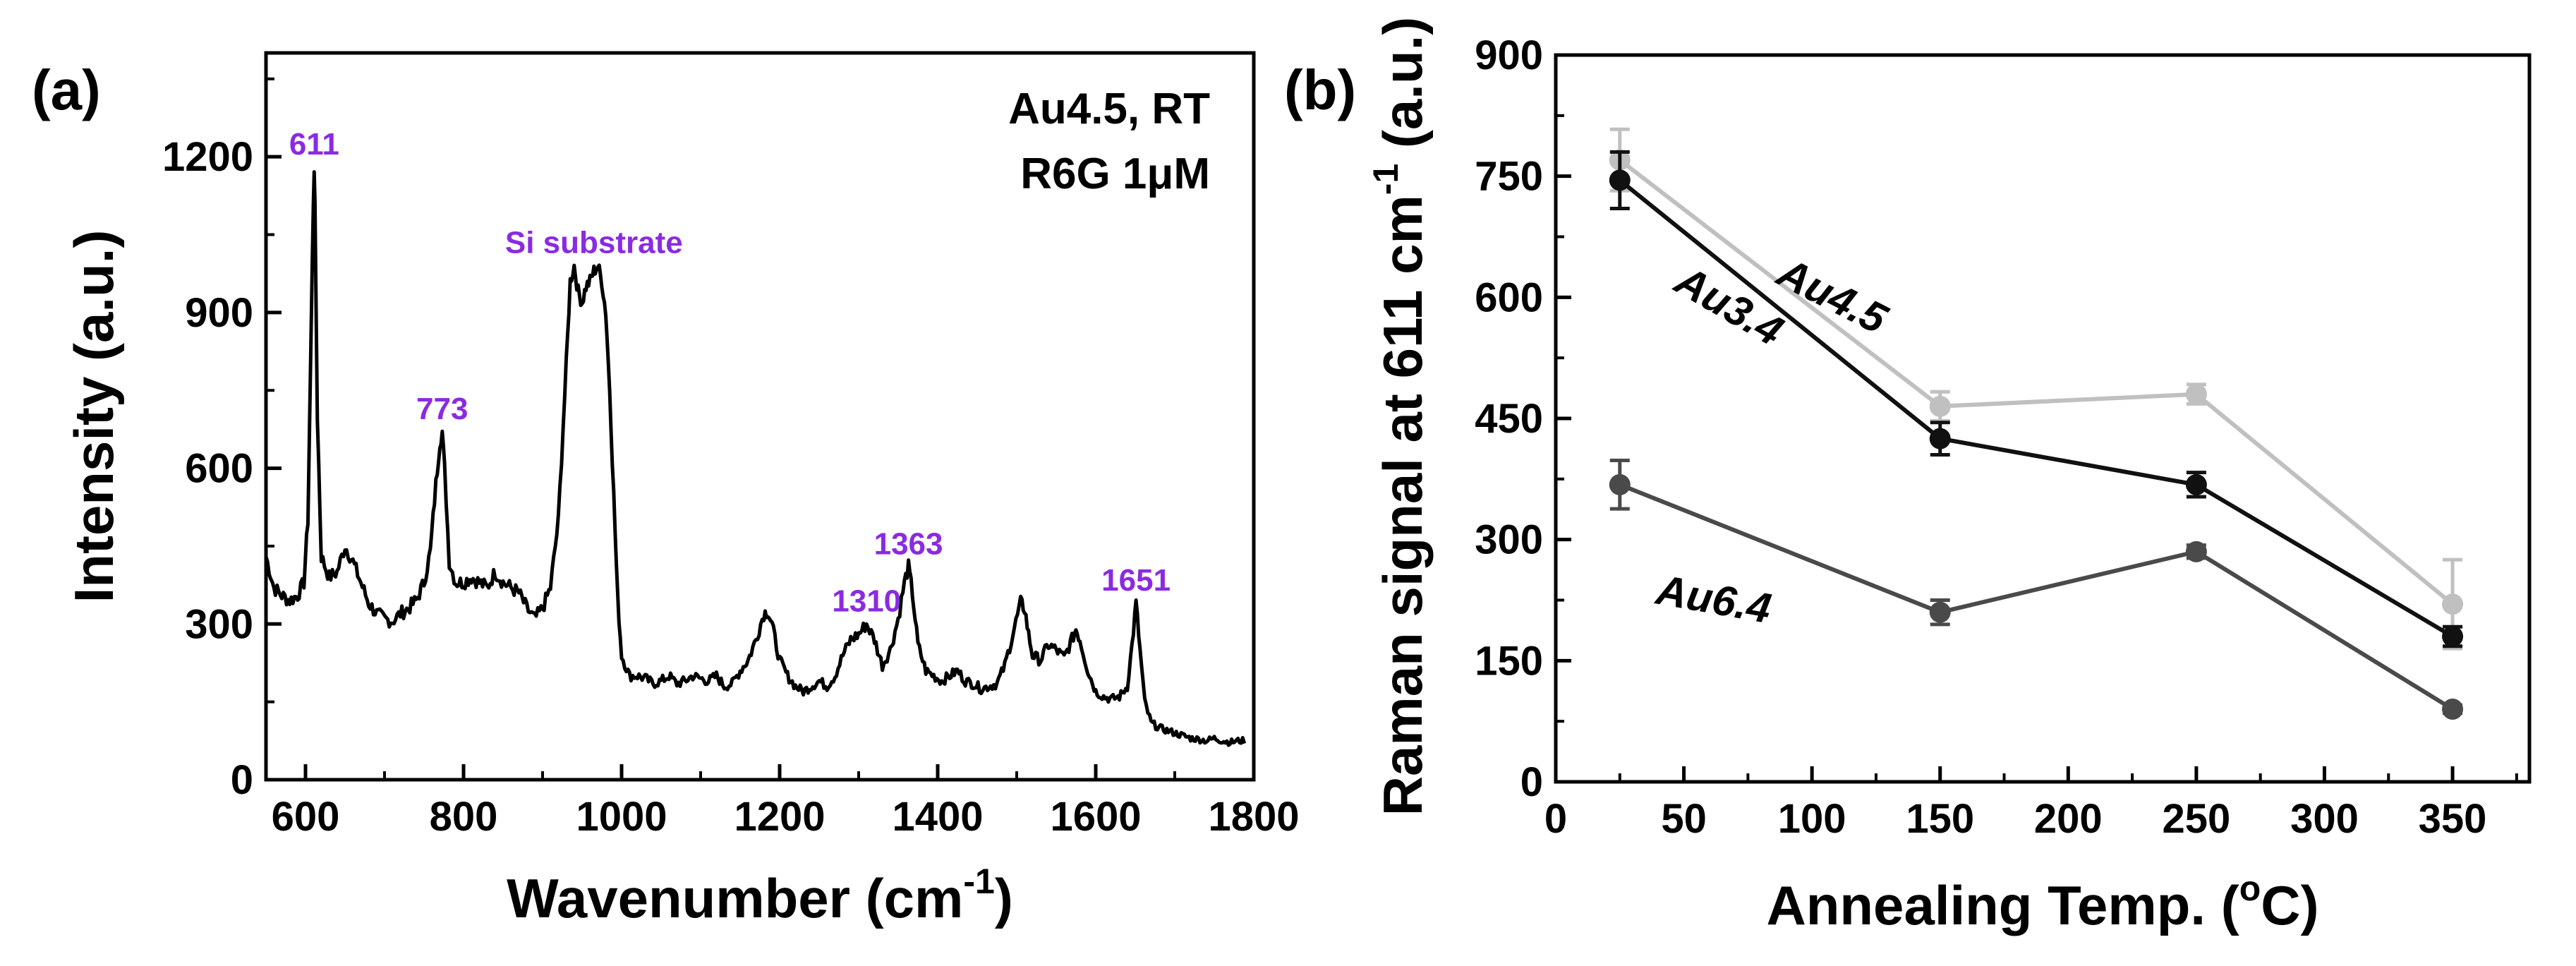 This screenshot has width=2576, height=966. I want to click on panel-b-x-tick-label: 300, so click(2324, 819).